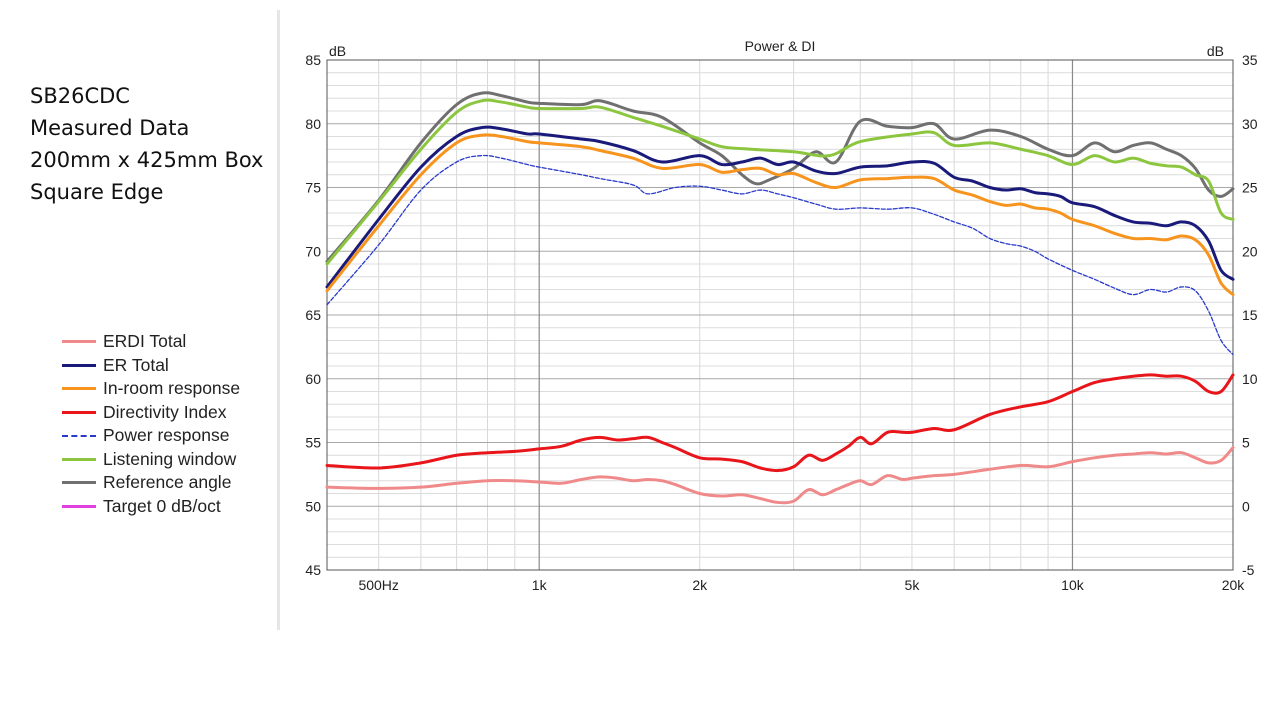 This screenshot has width=1280, height=720. What do you see at coordinates (313, 379) in the screenshot?
I see `y-tick-label-left: 60` at bounding box center [313, 379].